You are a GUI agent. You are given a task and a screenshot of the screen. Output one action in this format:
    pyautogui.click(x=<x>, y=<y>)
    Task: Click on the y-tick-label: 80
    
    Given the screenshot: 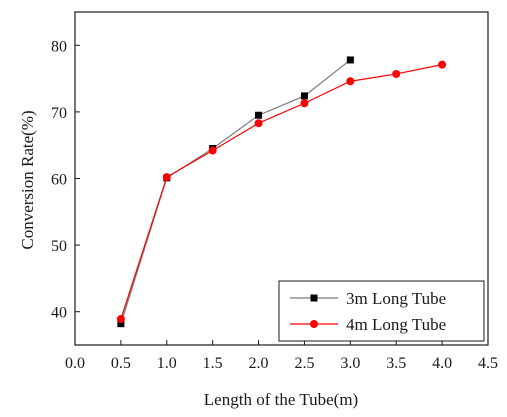 What is the action you would take?
    pyautogui.click(x=59, y=46)
    